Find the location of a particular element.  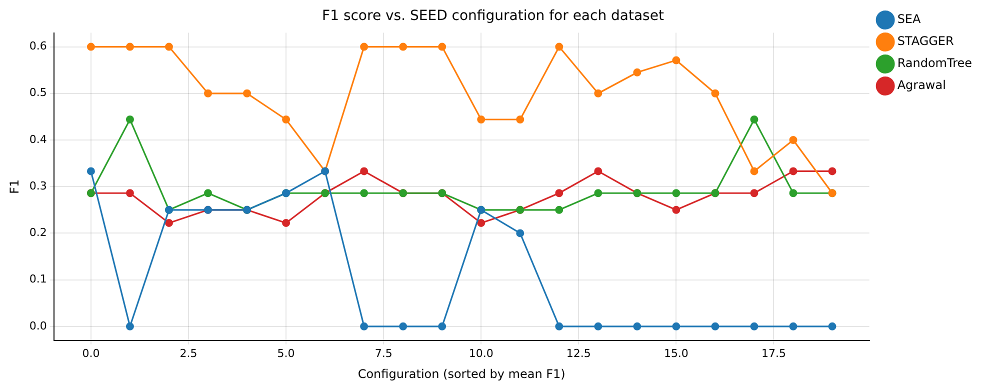

y-axis-title: F1 is located at coordinates (14, 186).